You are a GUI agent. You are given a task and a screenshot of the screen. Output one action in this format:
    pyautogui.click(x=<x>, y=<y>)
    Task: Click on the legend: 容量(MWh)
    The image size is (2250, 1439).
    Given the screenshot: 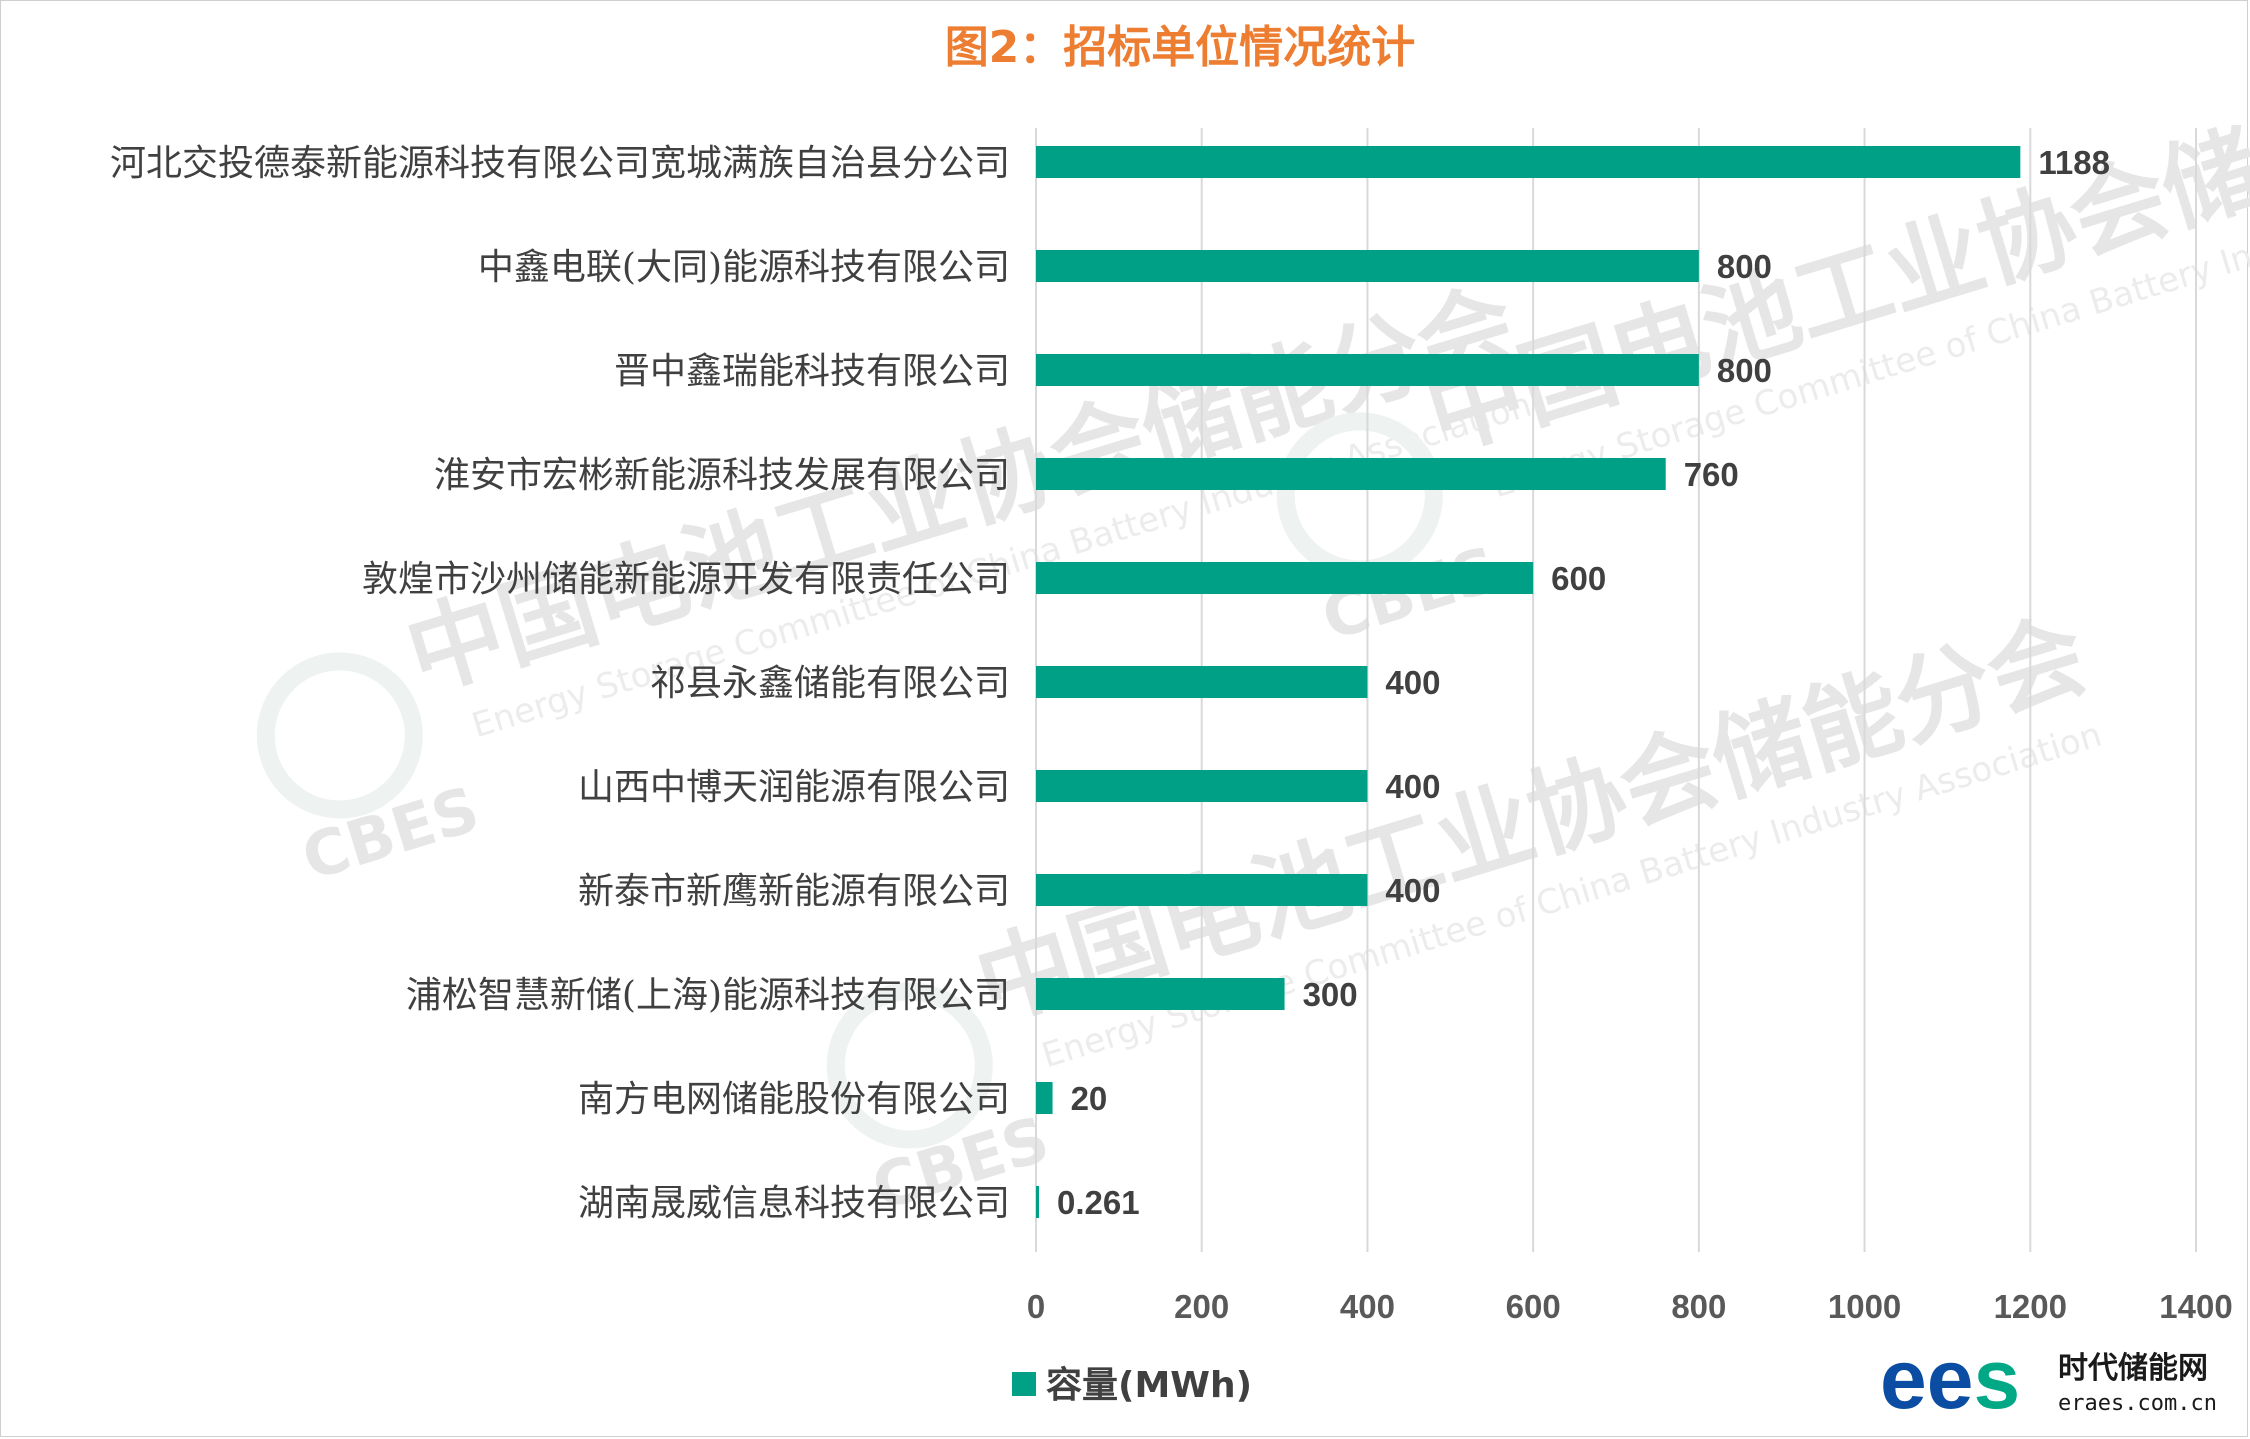 What is the action you would take?
    pyautogui.click(x=1132, y=1385)
    